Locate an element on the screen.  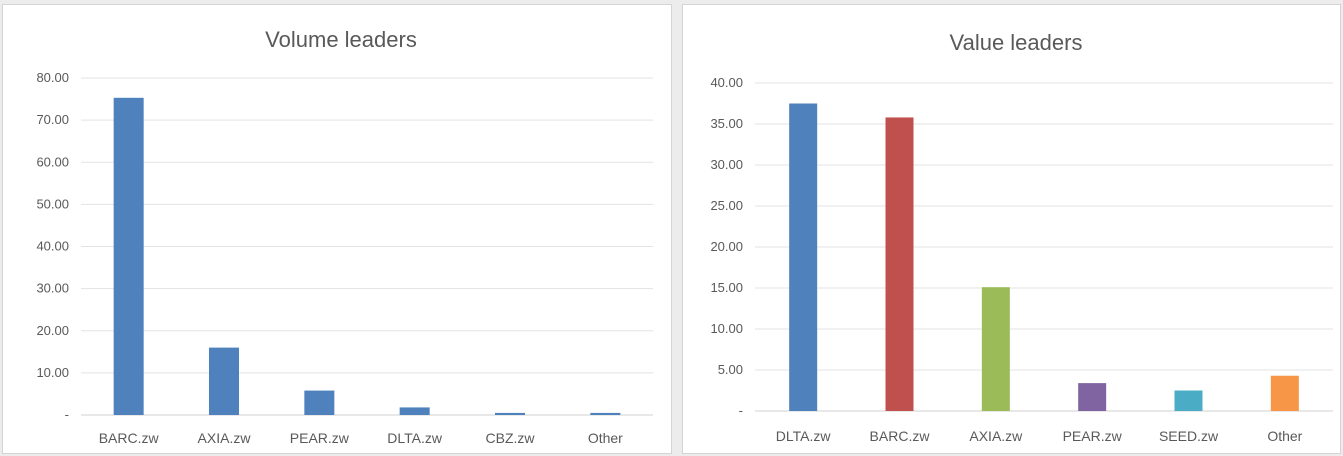
chart-title: Value leaders is located at coordinates (1016, 42).